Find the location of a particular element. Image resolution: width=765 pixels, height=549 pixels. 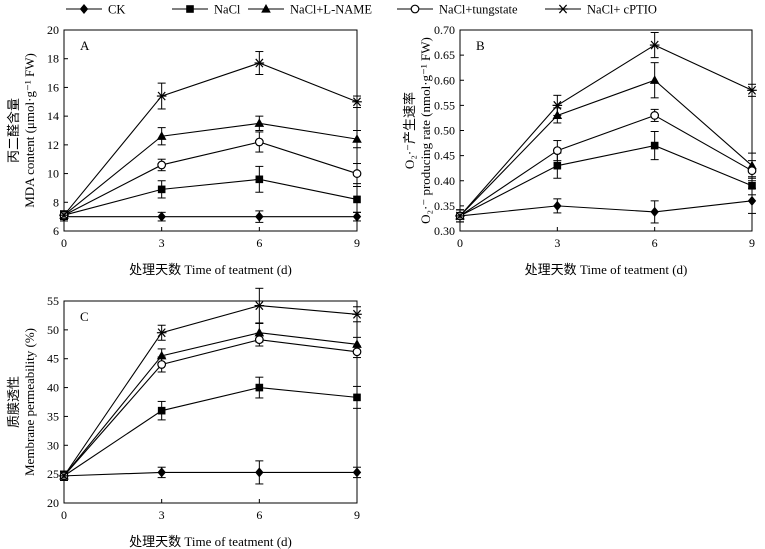

series-nacl-tungstate is located at coordinates (210, 176).